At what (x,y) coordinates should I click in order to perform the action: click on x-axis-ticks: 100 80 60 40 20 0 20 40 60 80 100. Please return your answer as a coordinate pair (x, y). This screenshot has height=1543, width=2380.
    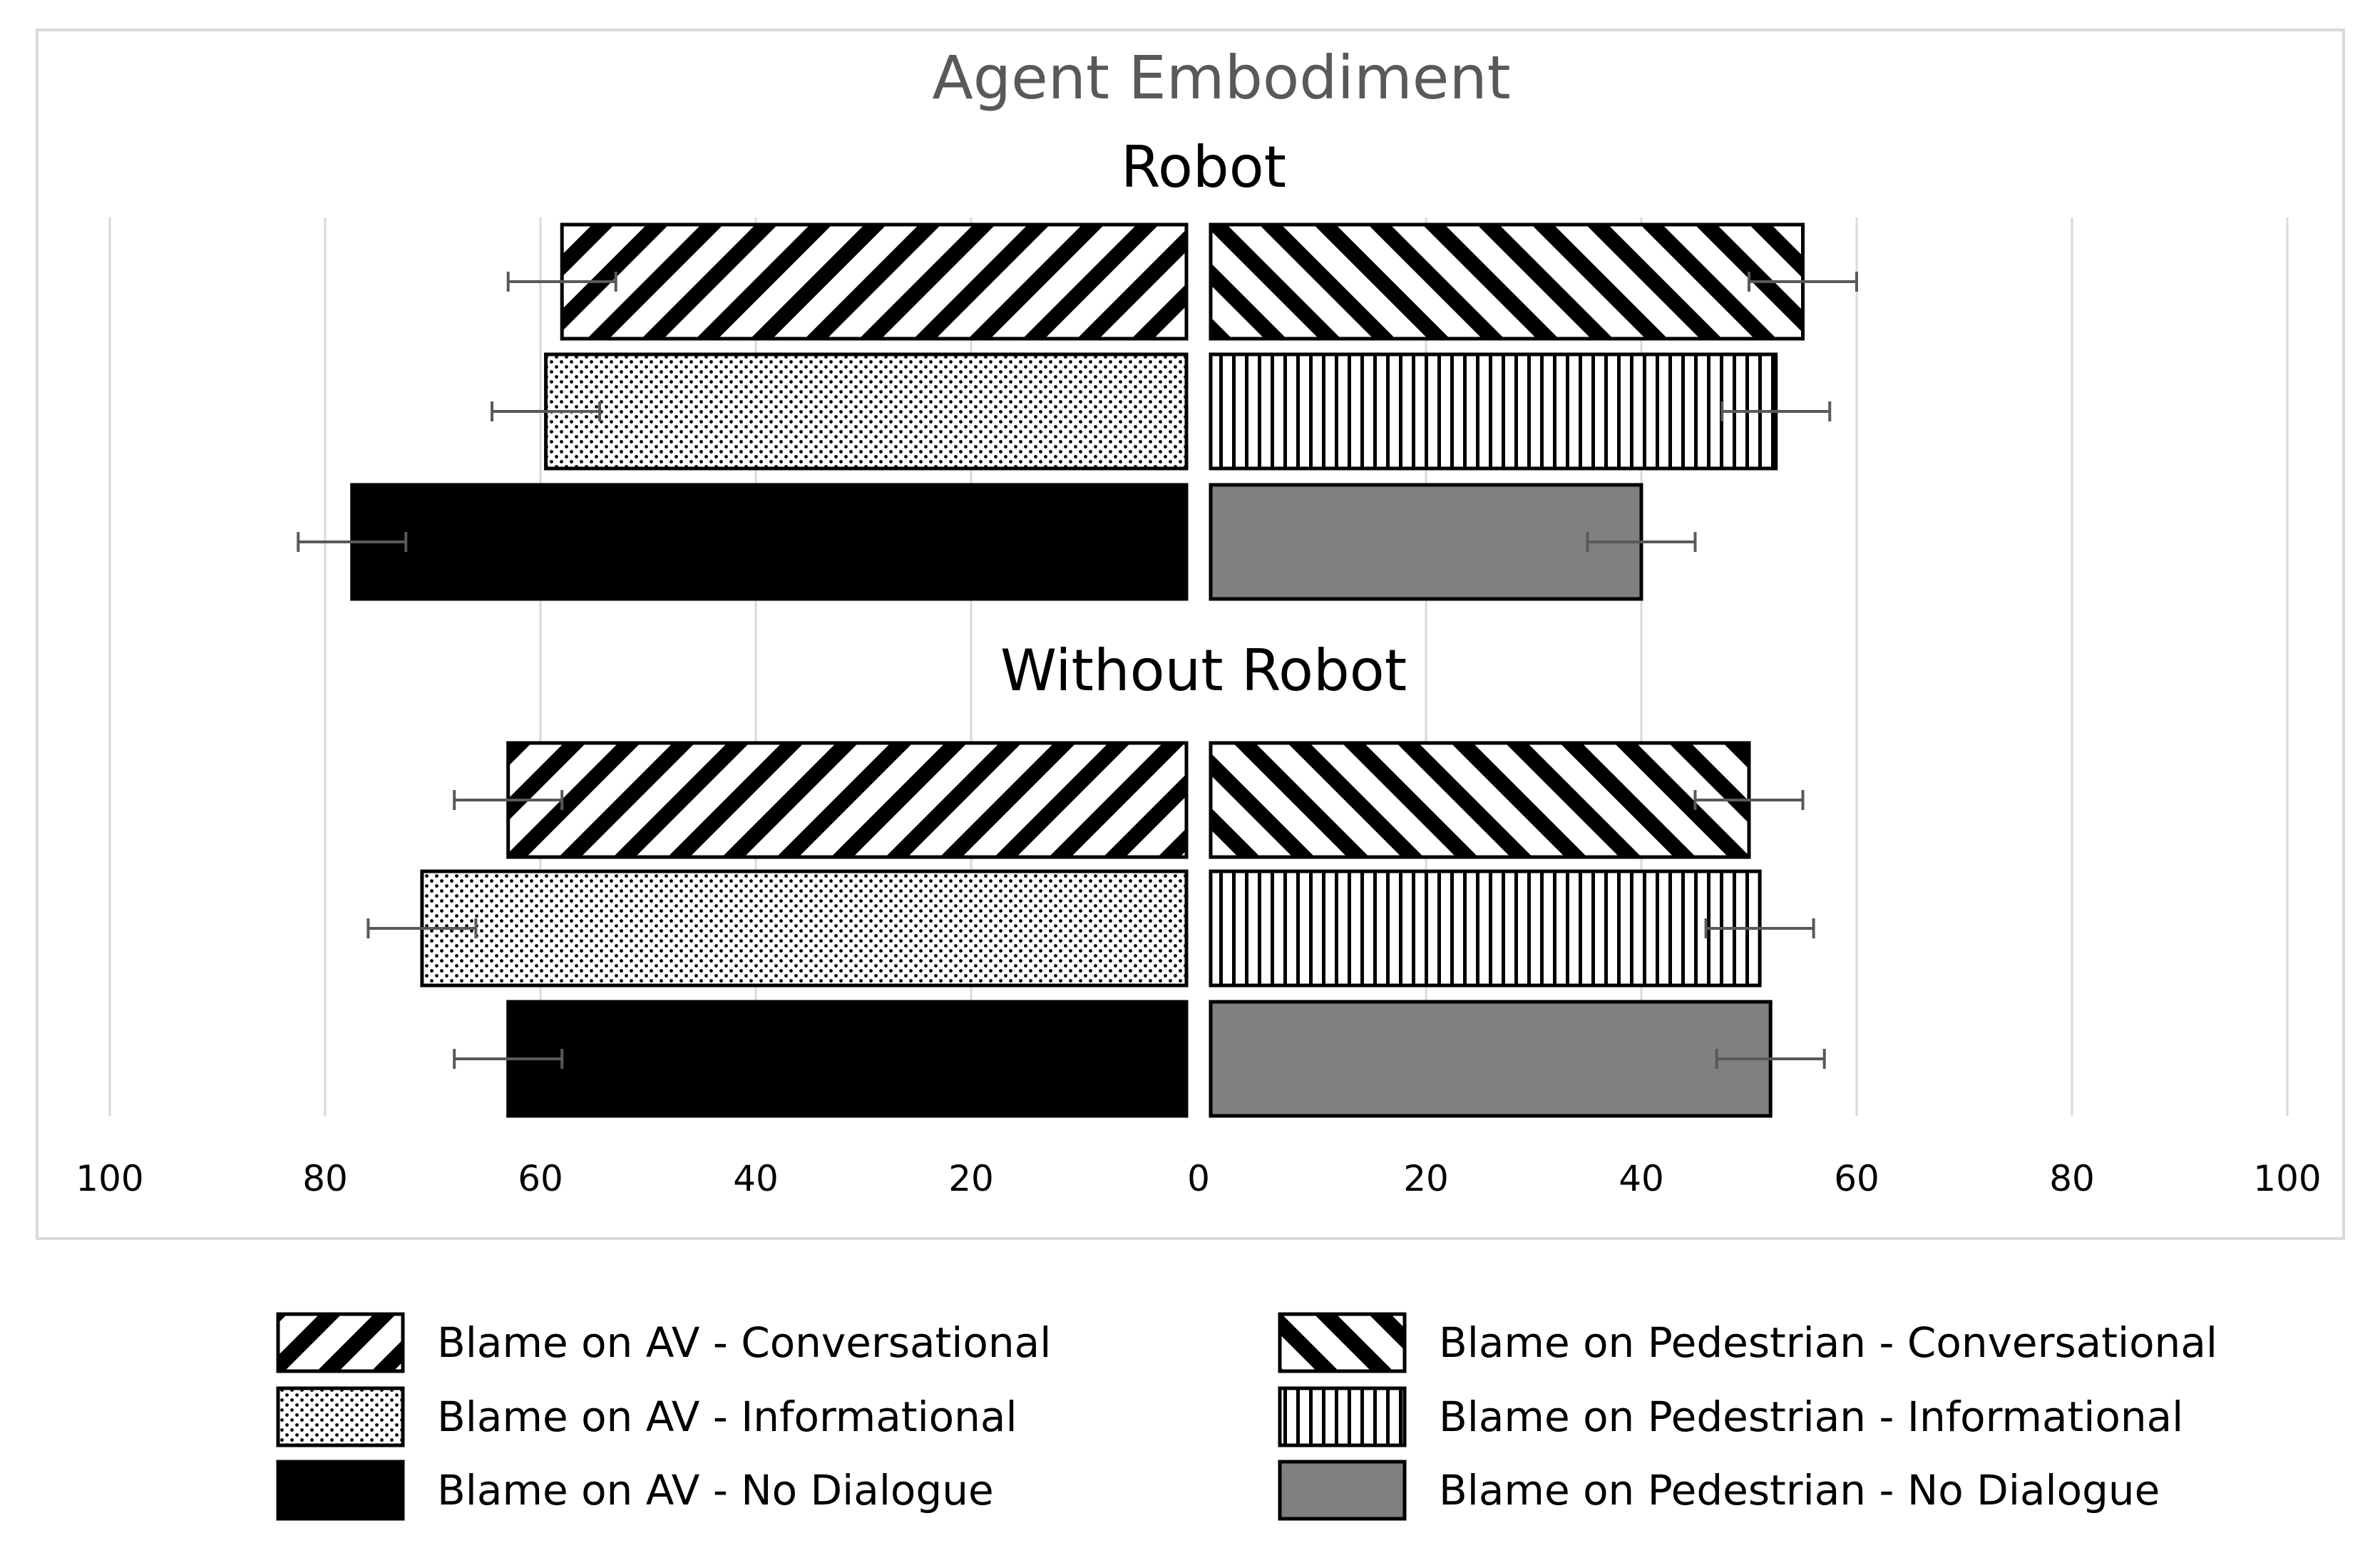
    Looking at the image, I should click on (1198, 1178).